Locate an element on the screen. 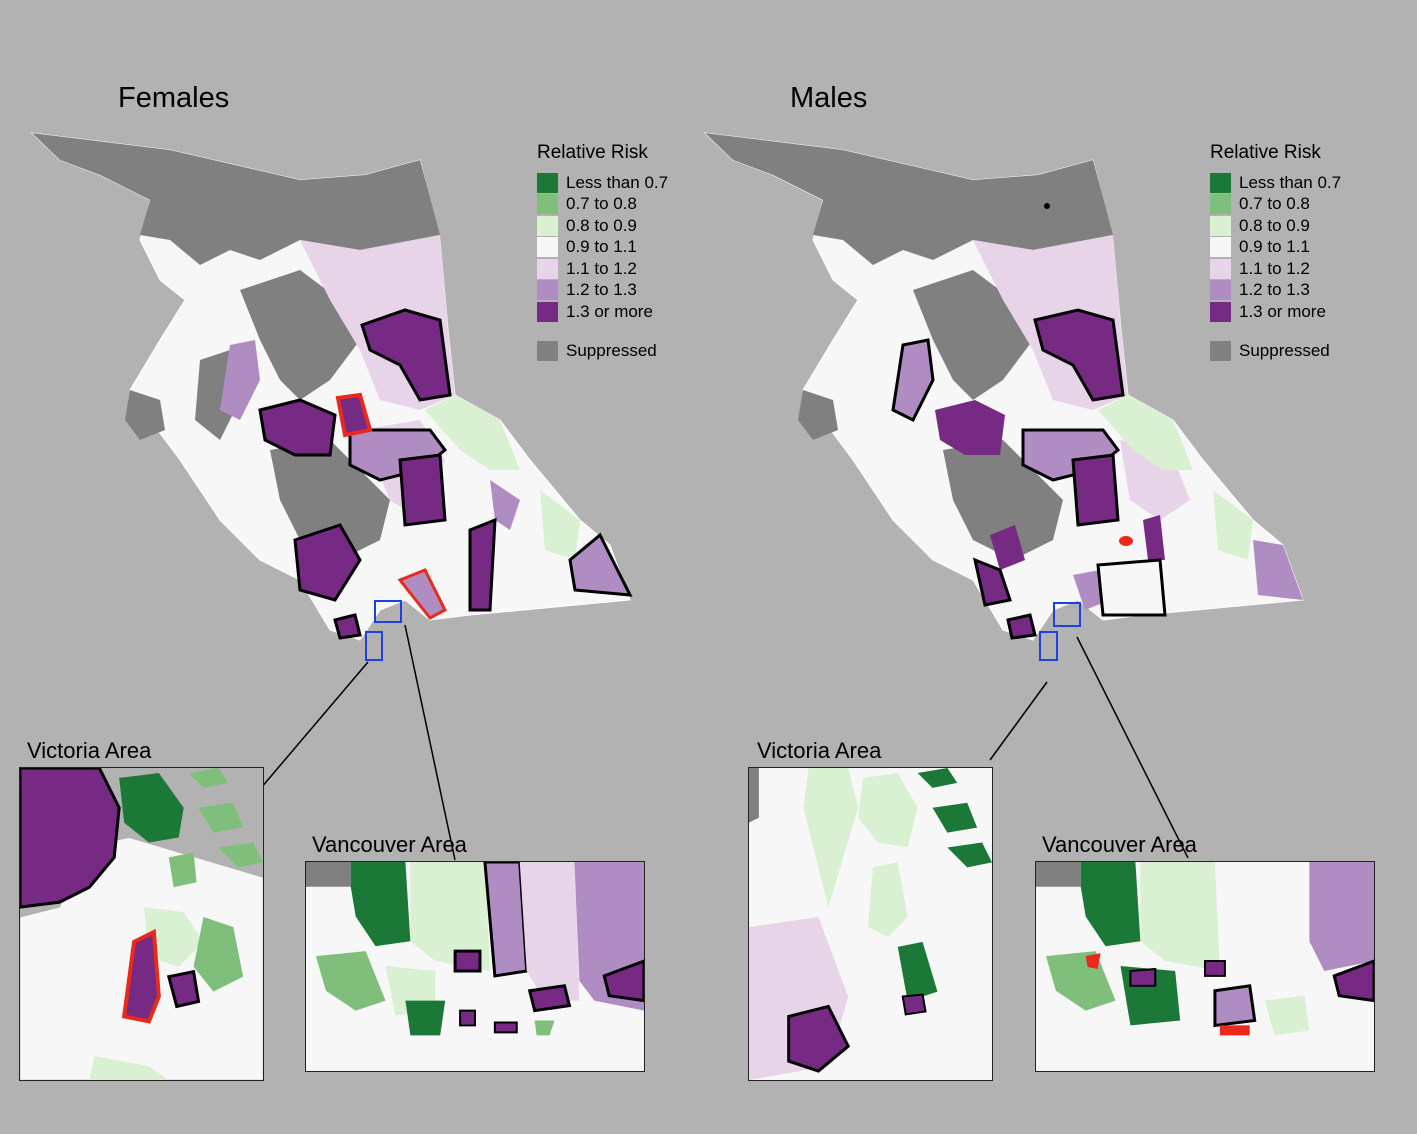  females-vancouver-box is located at coordinates (388, 611).